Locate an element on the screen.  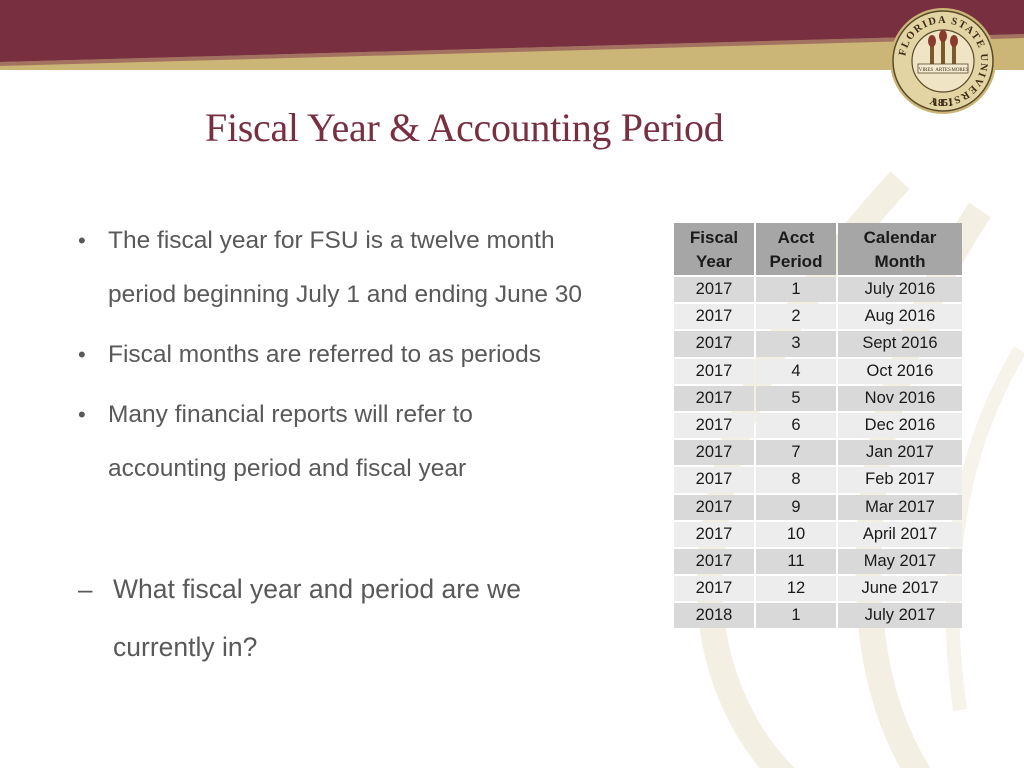
cell-month: Feb 2017 is located at coordinates (900, 480).